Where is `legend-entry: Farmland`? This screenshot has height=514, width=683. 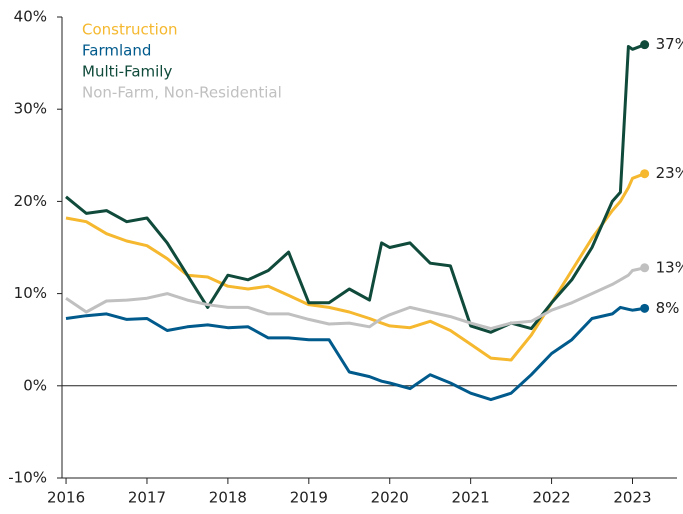 legend-entry: Farmland is located at coordinates (116, 51).